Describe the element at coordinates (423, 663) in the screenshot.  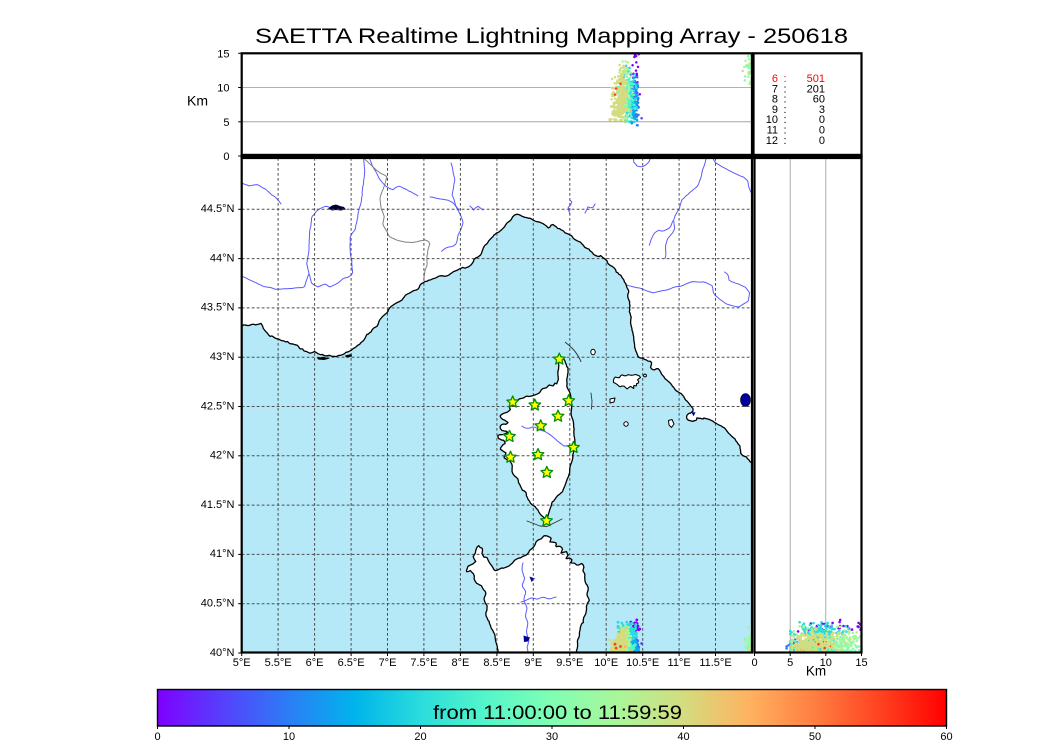
I see `svg-text: 7.5°E` at that location.